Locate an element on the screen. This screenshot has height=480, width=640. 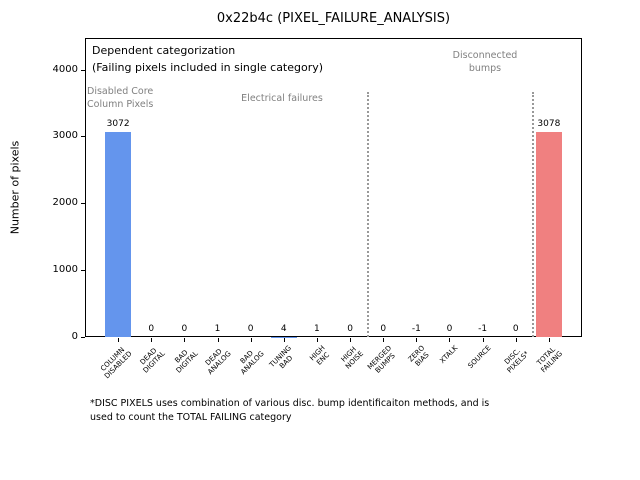
x-tick-label: DEAD DIGITAL is located at coordinates (152, 360).